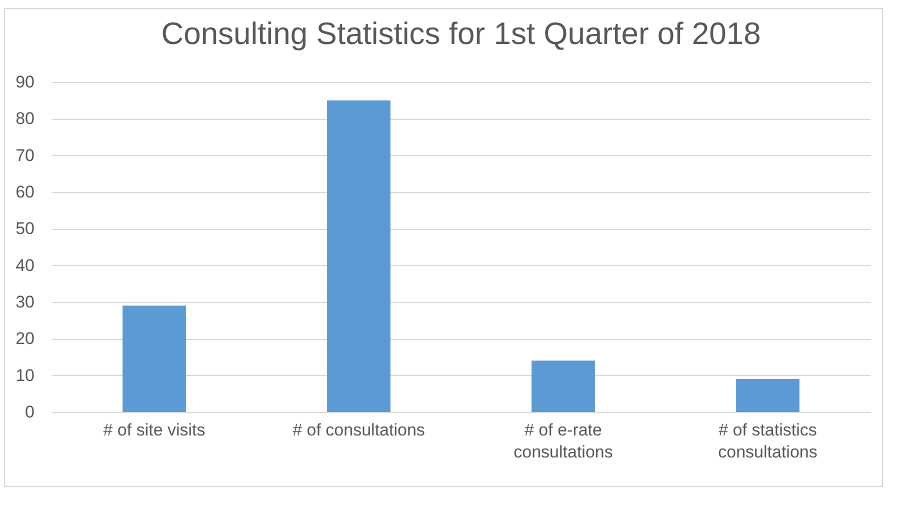 This screenshot has width=901, height=524. What do you see at coordinates (25, 338) in the screenshot?
I see `y-tick-label: 20` at bounding box center [25, 338].